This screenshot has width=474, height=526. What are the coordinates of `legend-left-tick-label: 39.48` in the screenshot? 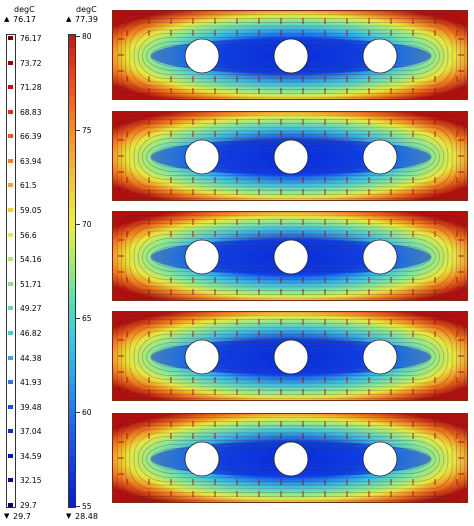 It's located at (31, 407).